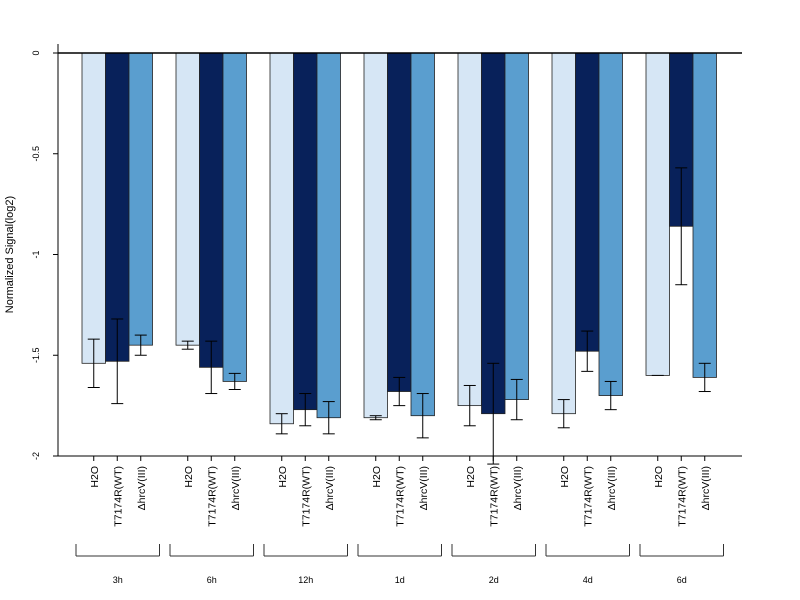  I want to click on y-tick-label: -2, so click(36, 456).